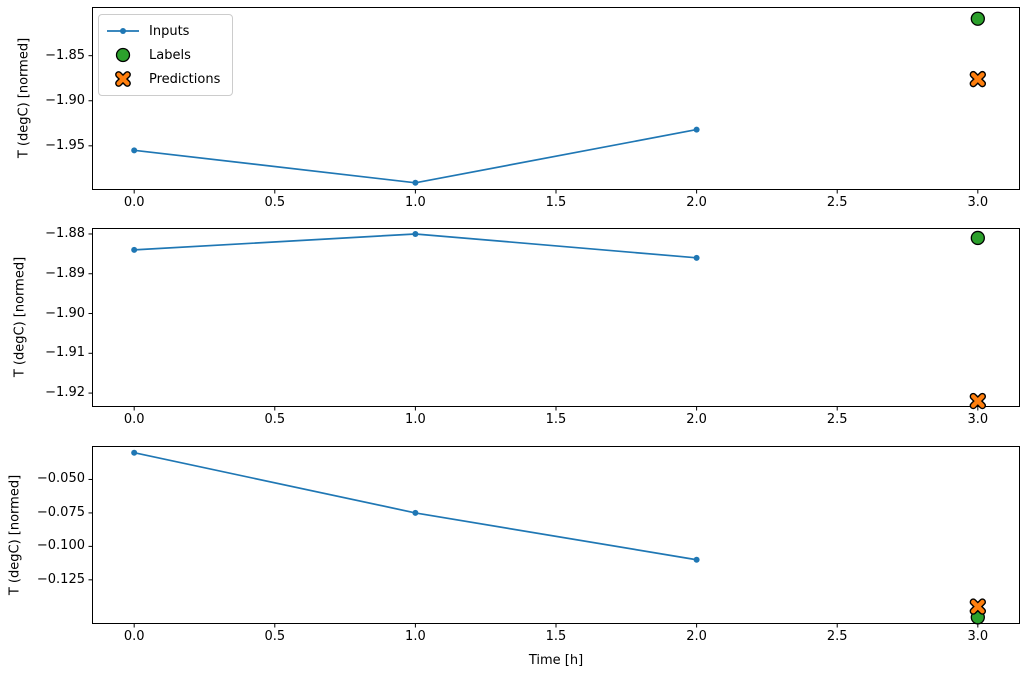 The width and height of the screenshot is (1030, 679). I want to click on legend-item-predictions: Predictions, so click(163, 79).